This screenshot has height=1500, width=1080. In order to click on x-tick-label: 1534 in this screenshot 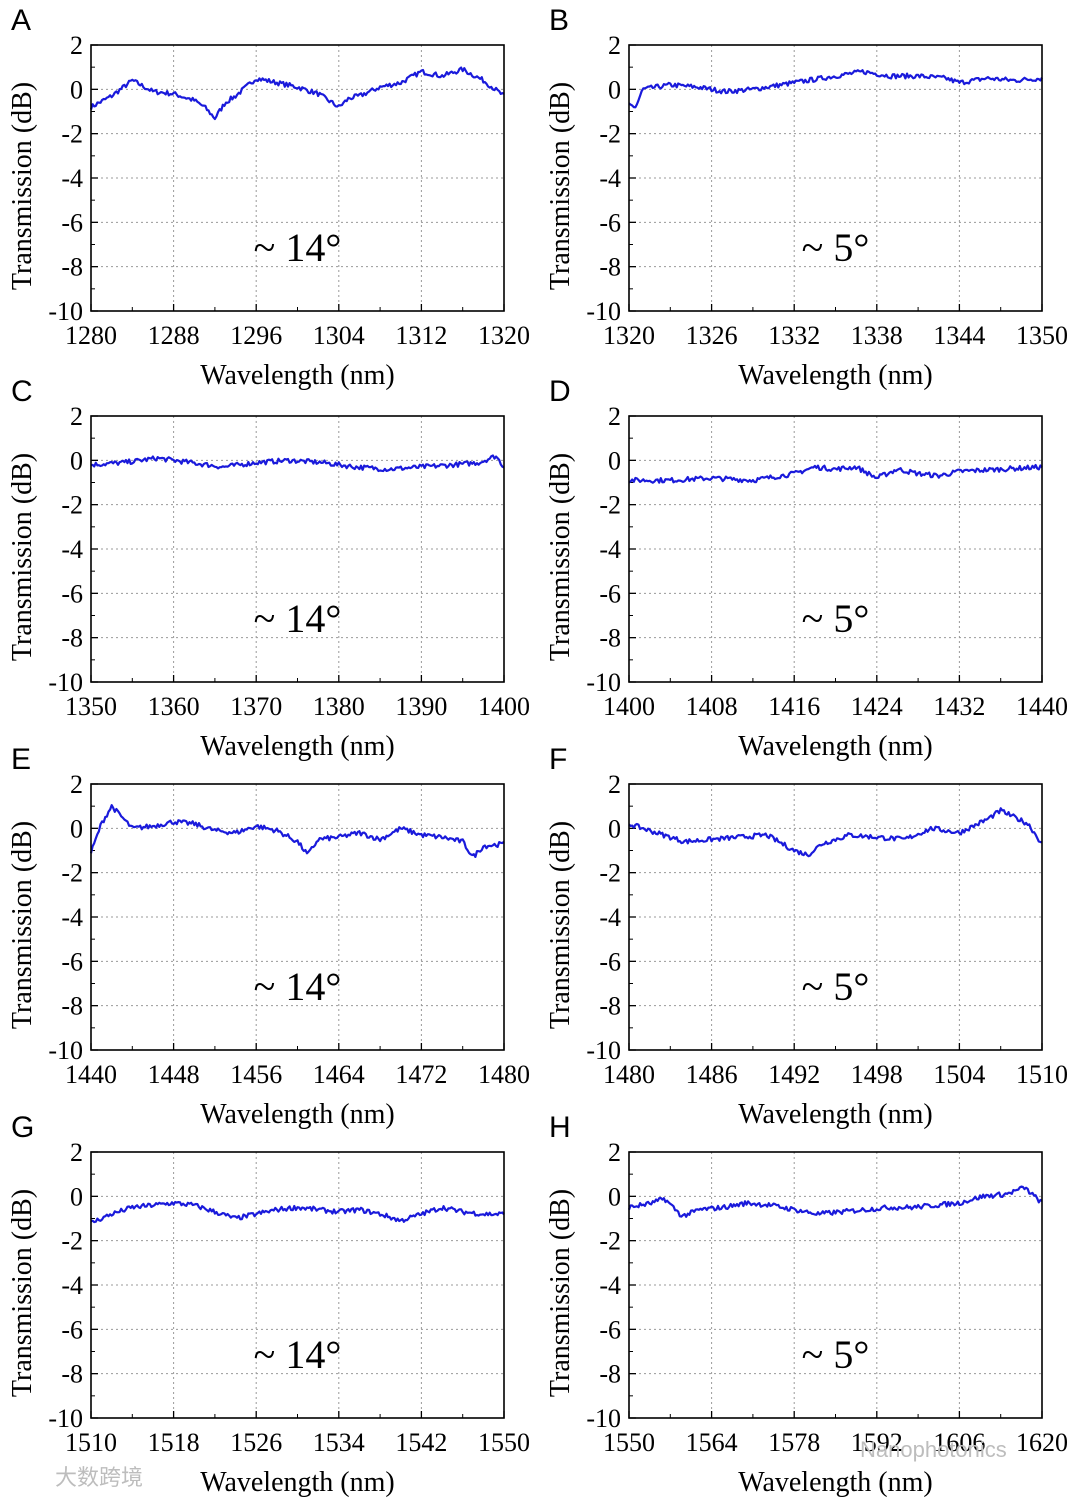, I will do `click(339, 1442)`.